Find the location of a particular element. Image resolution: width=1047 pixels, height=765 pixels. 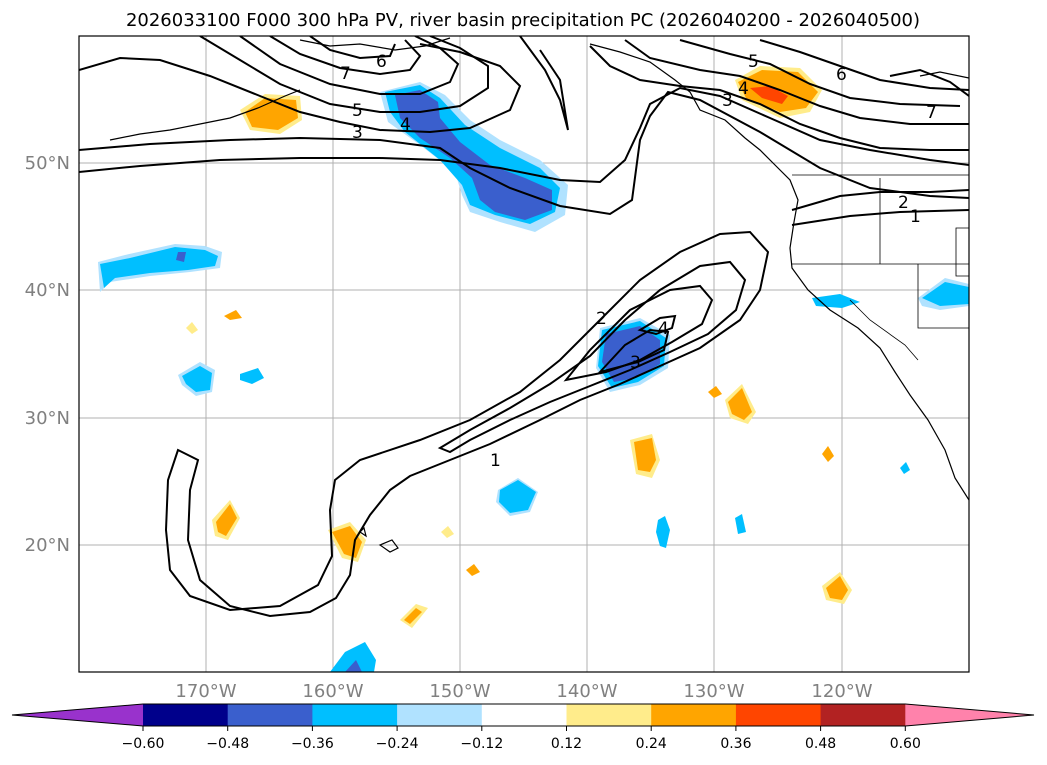

pv-contour-sub-1b is located at coordinates (592, 357).